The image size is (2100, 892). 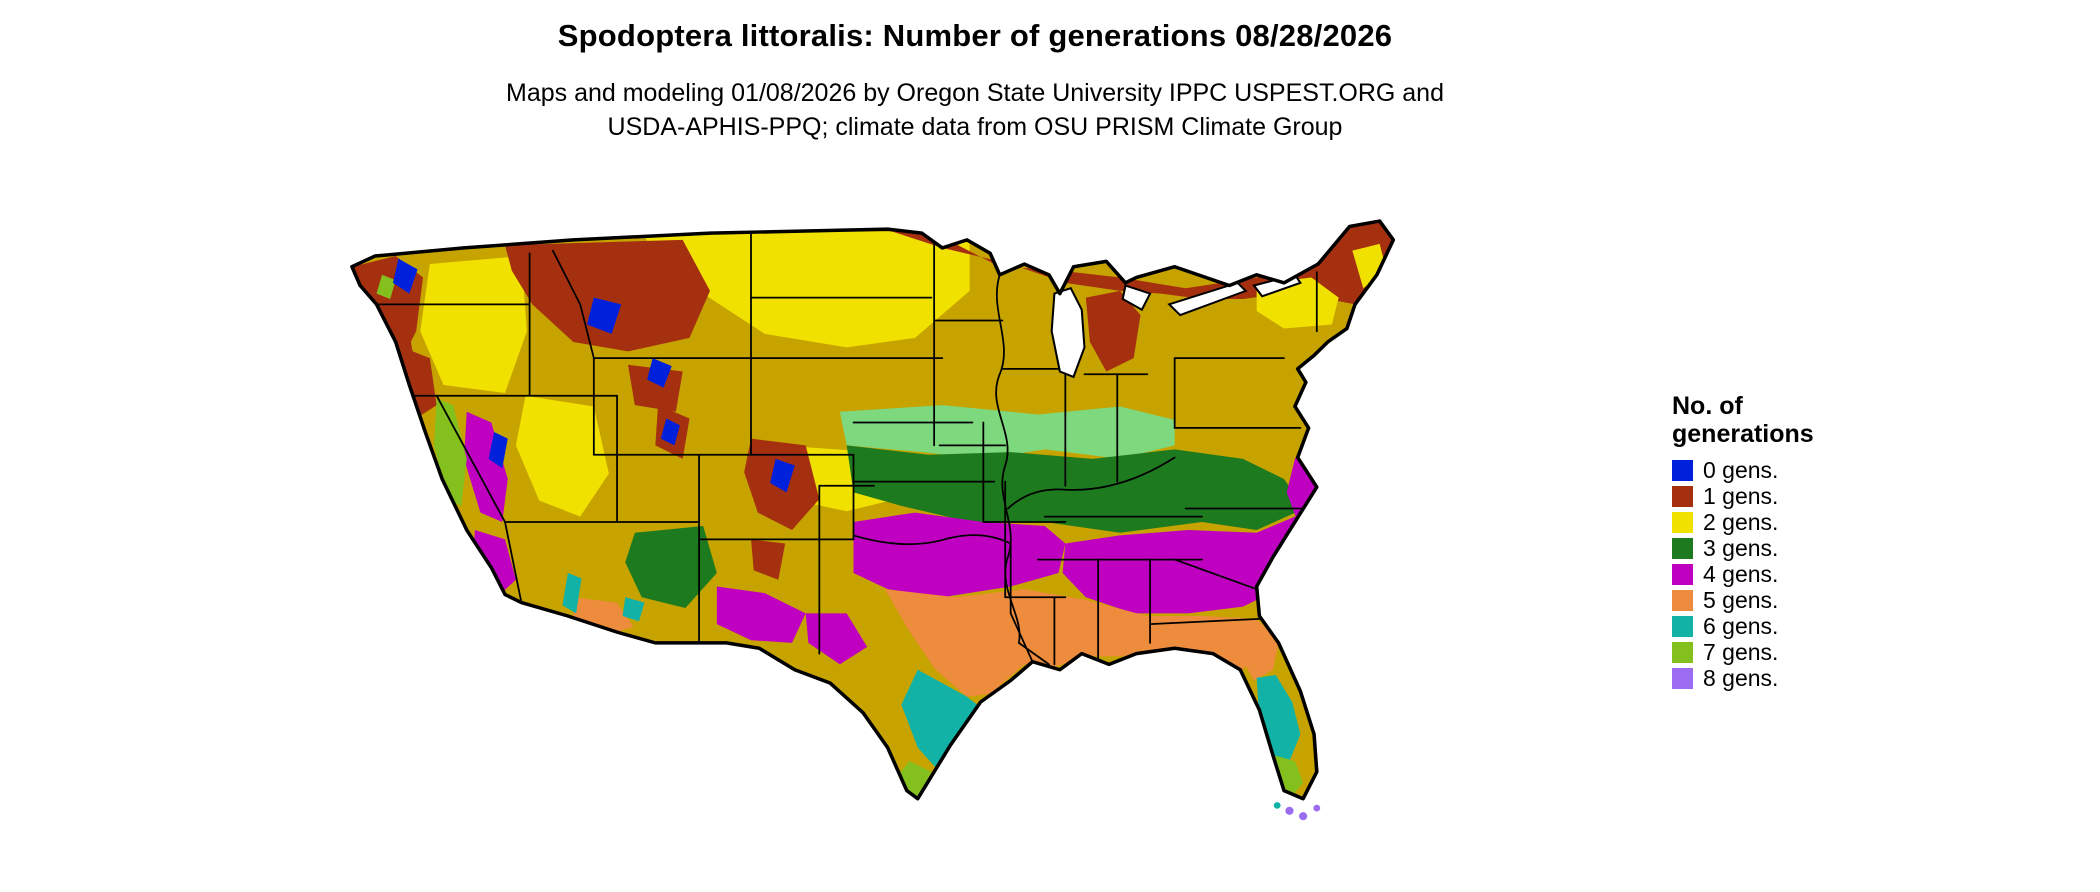 I want to click on lake-michigan, so click(x=1068, y=332).